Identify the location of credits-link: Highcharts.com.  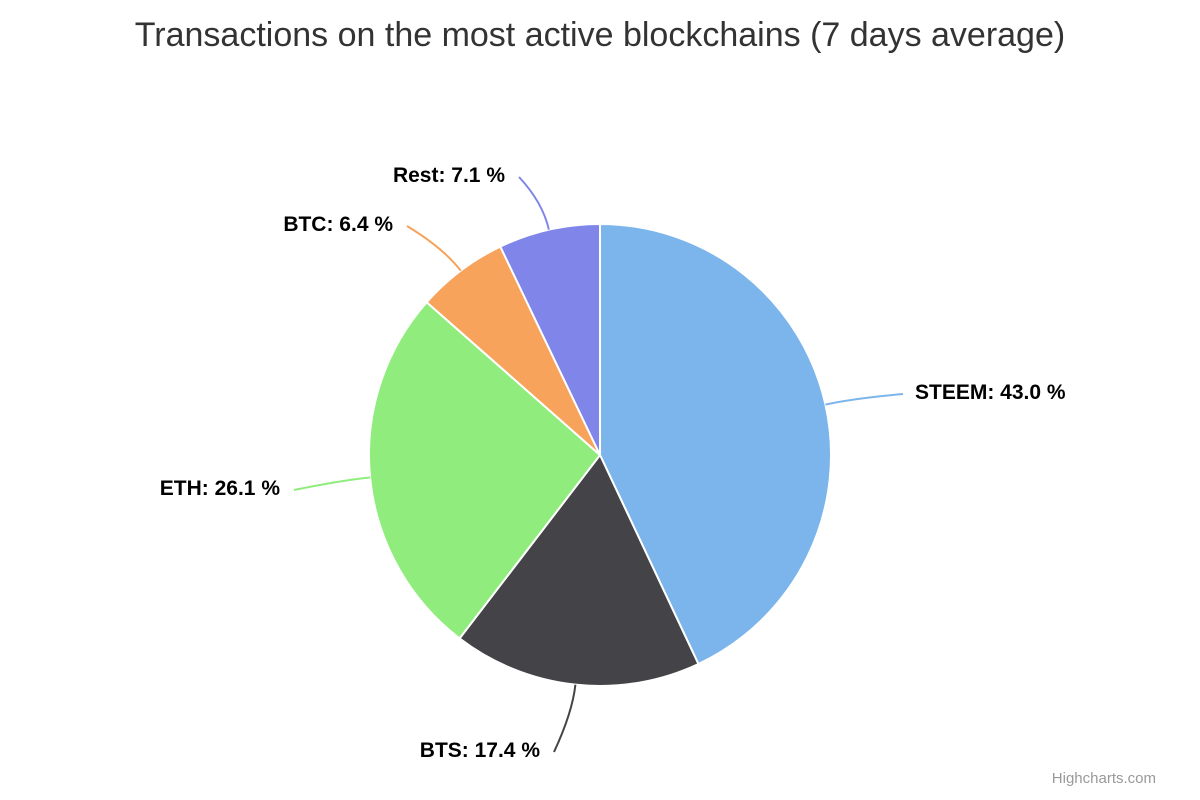
(1103, 778).